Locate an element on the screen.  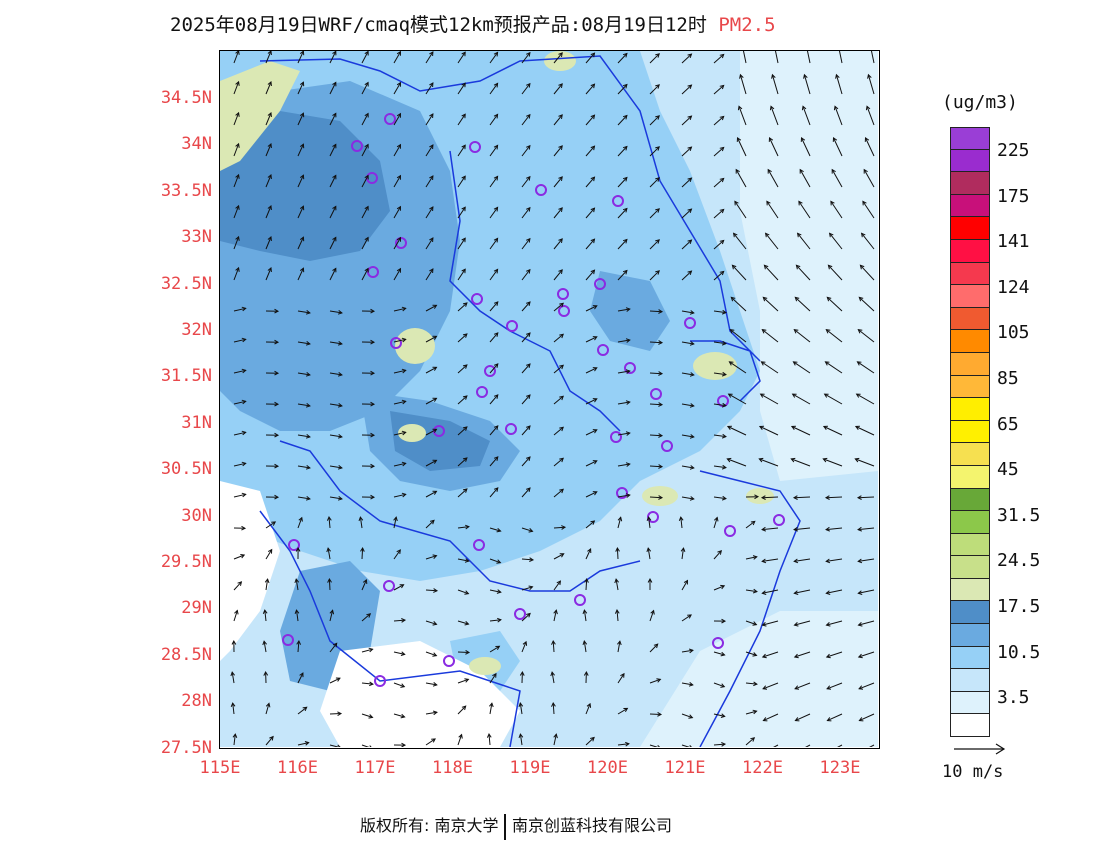
legend-unit: (ug/m3) is located at coordinates (980, 102).